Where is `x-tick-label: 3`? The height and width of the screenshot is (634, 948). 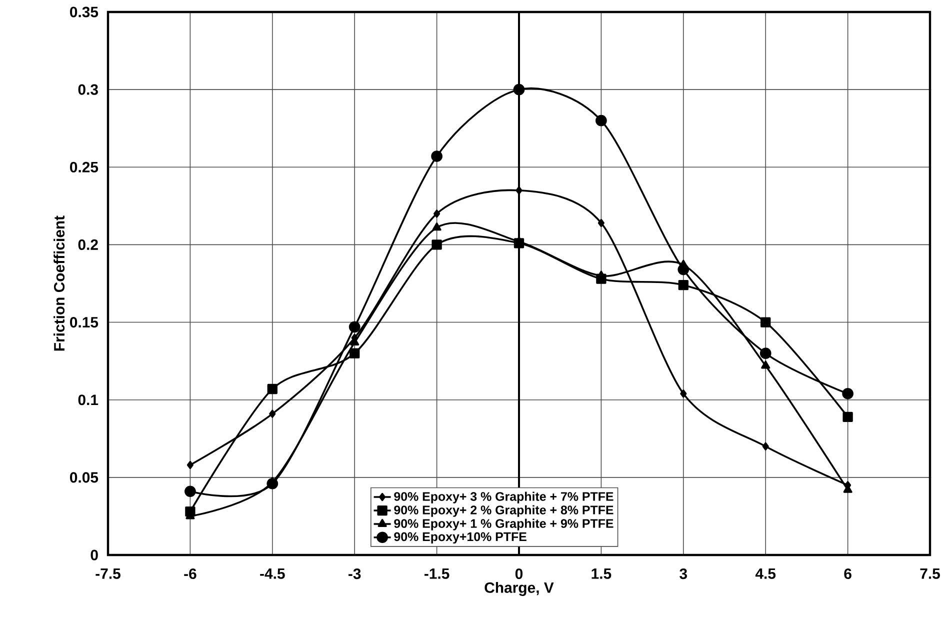
x-tick-label: 3 is located at coordinates (684, 574).